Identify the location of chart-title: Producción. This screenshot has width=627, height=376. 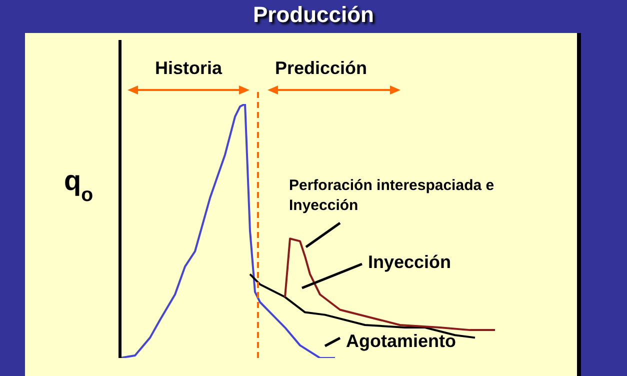
(313, 15).